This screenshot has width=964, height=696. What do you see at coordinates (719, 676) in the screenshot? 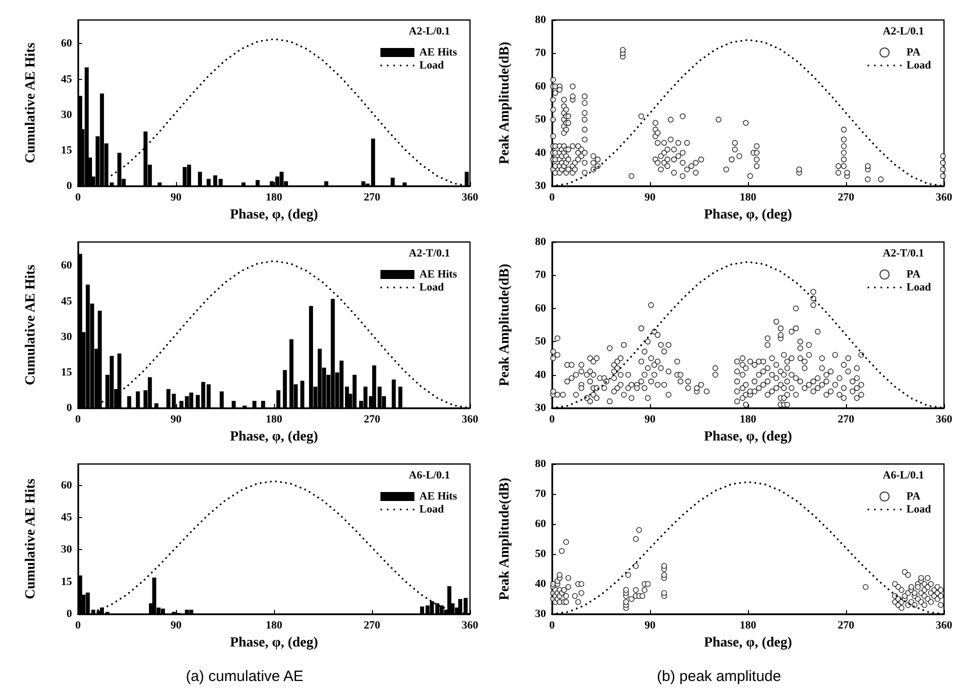
I see `text: (b) peak amplitude` at bounding box center [719, 676].